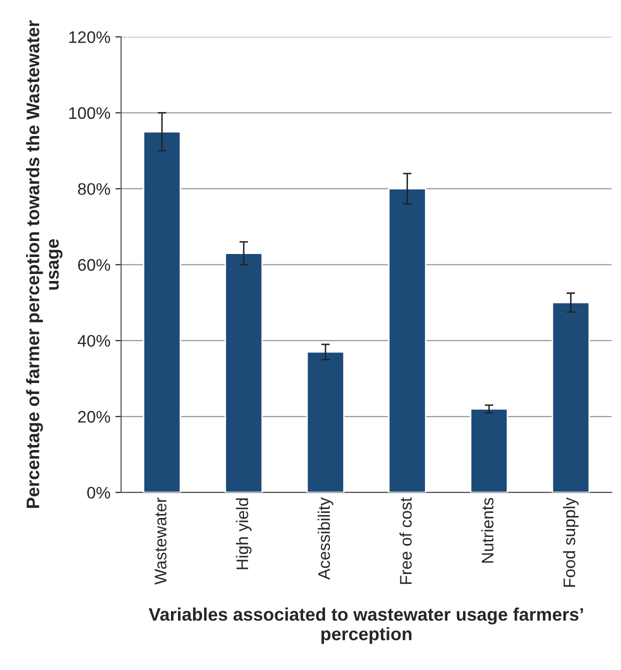 Image resolution: width=621 pixels, height=670 pixels. What do you see at coordinates (406, 540) in the screenshot?
I see `x-tick-label: Free of cost` at bounding box center [406, 540].